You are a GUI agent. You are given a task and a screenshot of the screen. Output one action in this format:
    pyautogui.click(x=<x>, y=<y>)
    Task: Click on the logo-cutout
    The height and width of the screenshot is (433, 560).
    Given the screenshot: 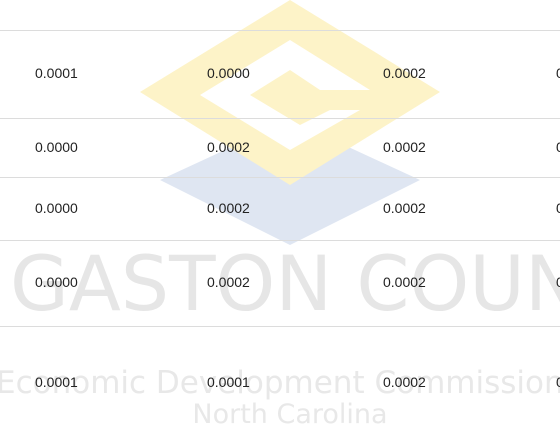 What is the action you would take?
    pyautogui.click(x=285, y=95)
    